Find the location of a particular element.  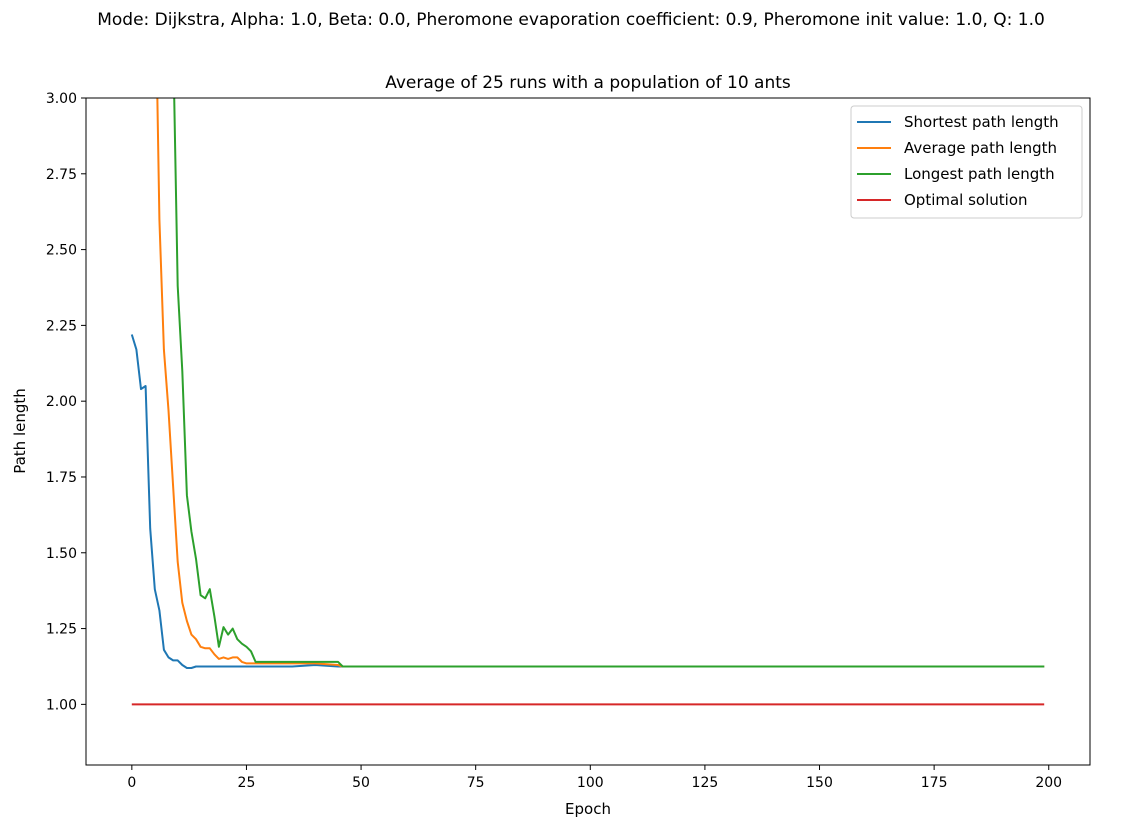

y-tick-label: 1.00 is located at coordinates (61, 705).